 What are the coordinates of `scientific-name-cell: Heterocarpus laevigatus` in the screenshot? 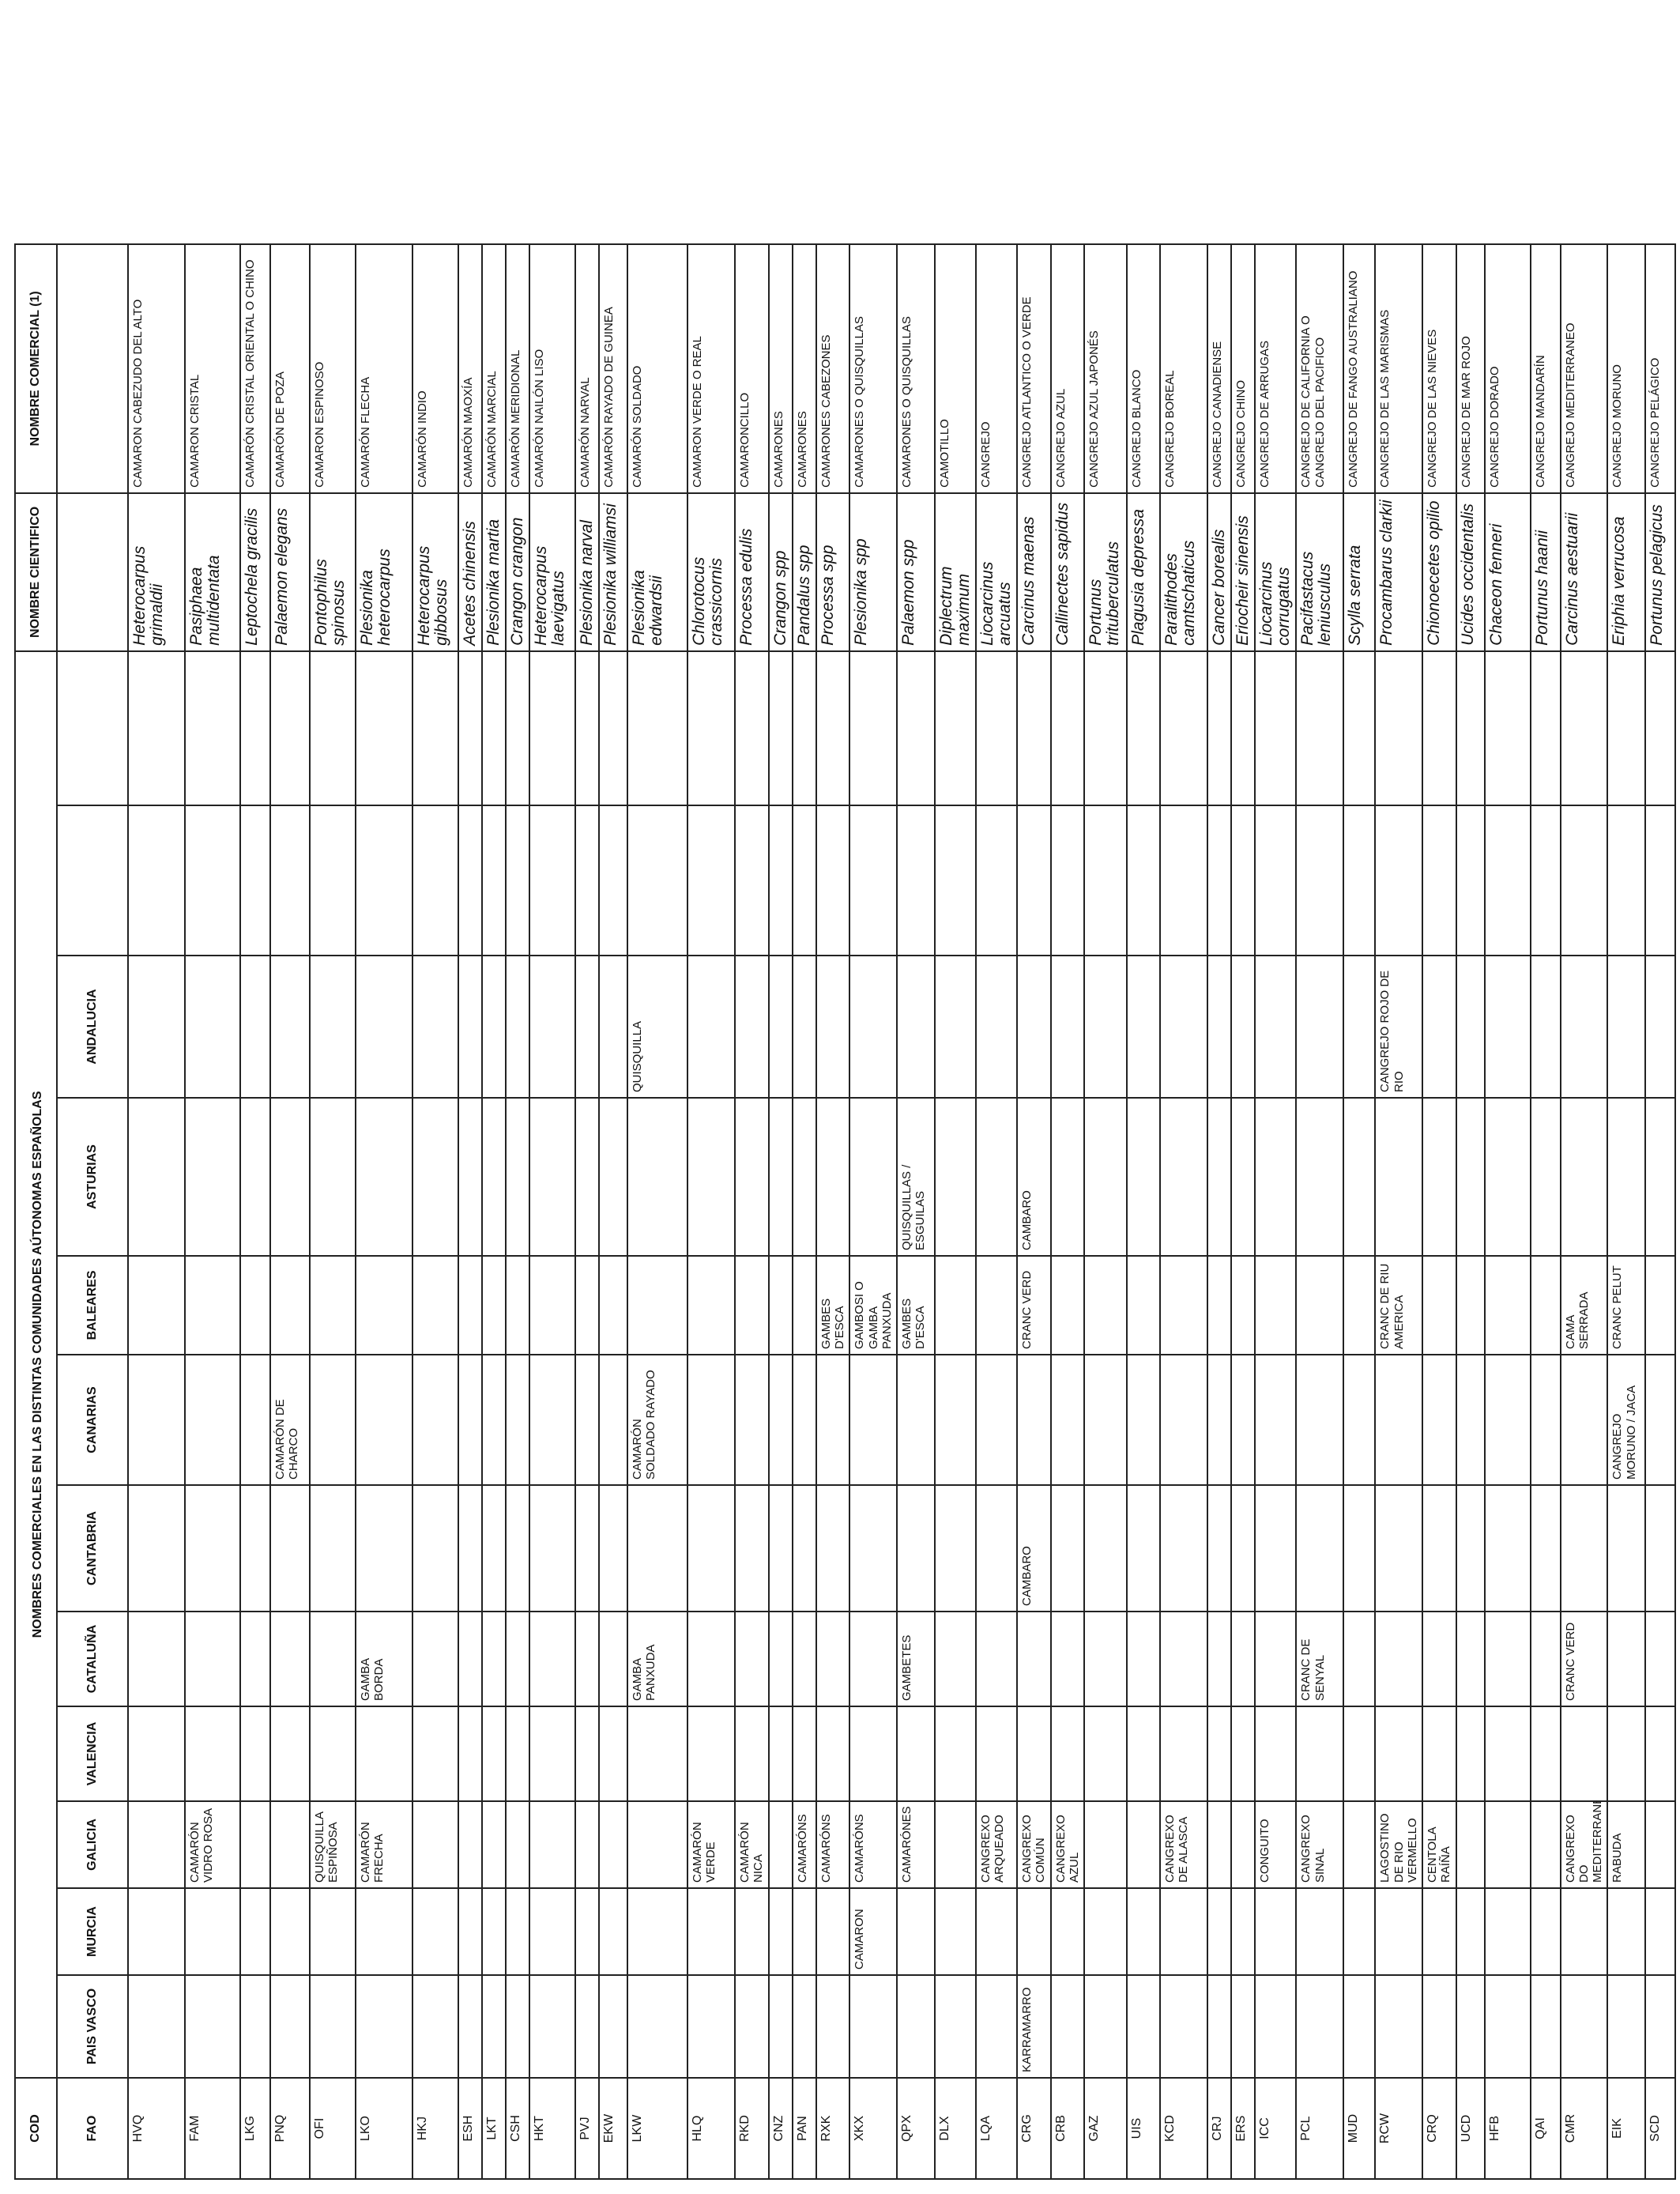 It's located at (552, 571).